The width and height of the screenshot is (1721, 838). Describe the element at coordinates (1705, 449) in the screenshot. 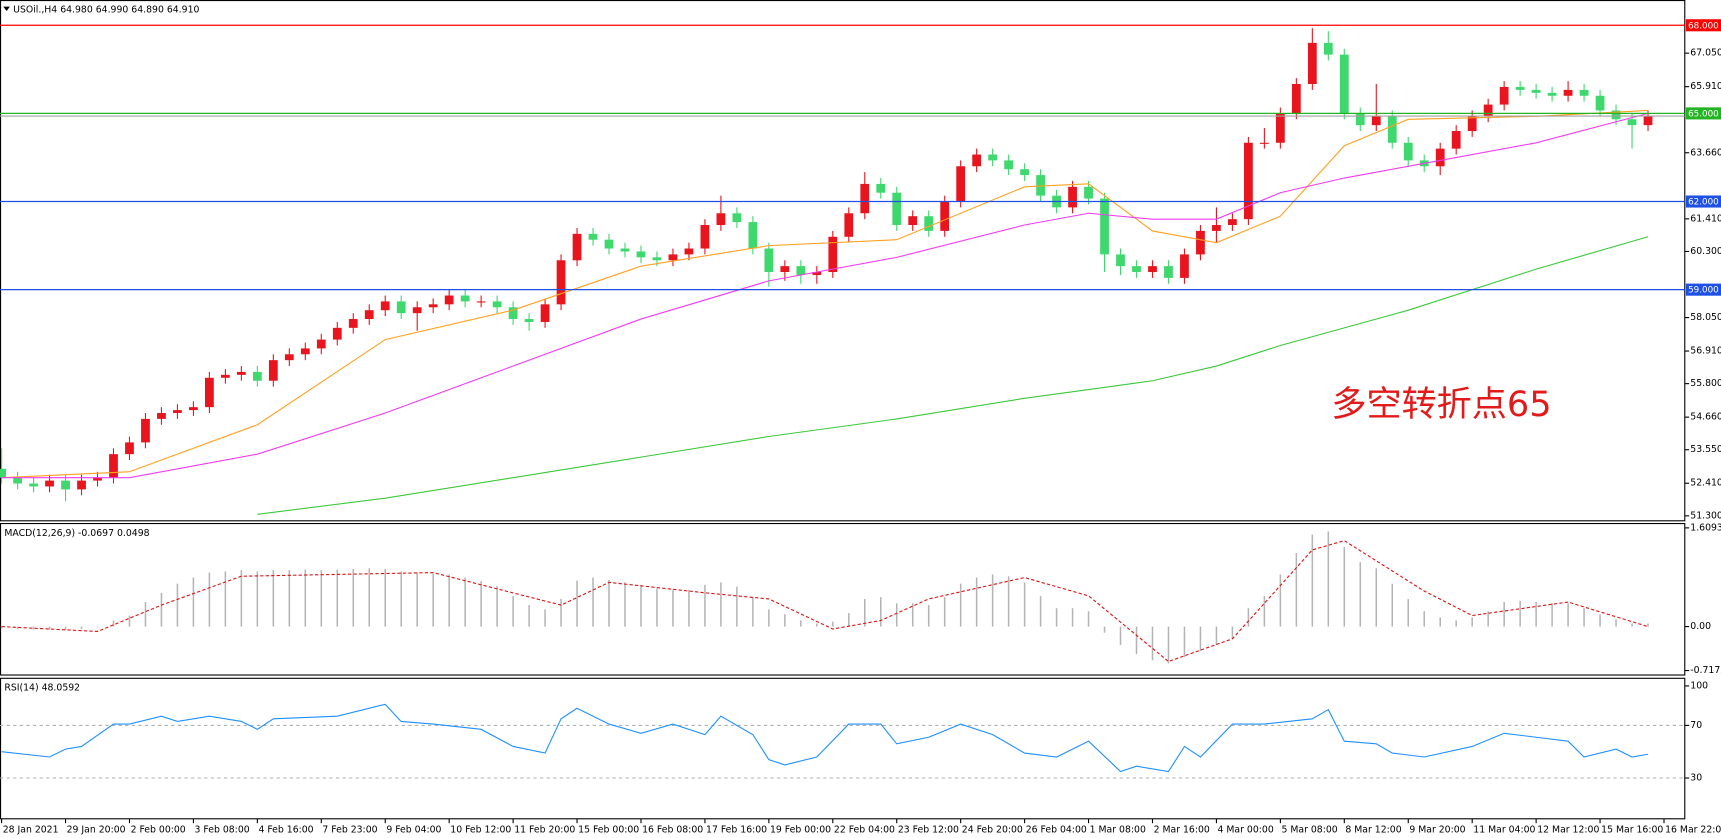

I see `y-tick-label: 53.550` at that location.